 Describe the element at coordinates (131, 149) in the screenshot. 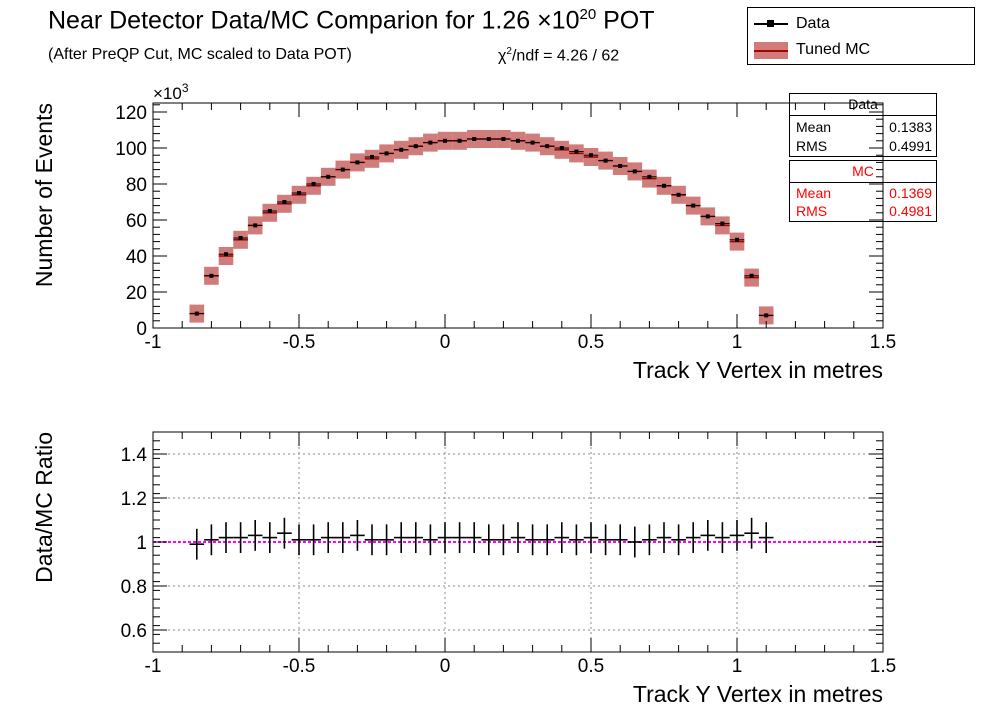

I see `top-y-tick-label: 100` at that location.